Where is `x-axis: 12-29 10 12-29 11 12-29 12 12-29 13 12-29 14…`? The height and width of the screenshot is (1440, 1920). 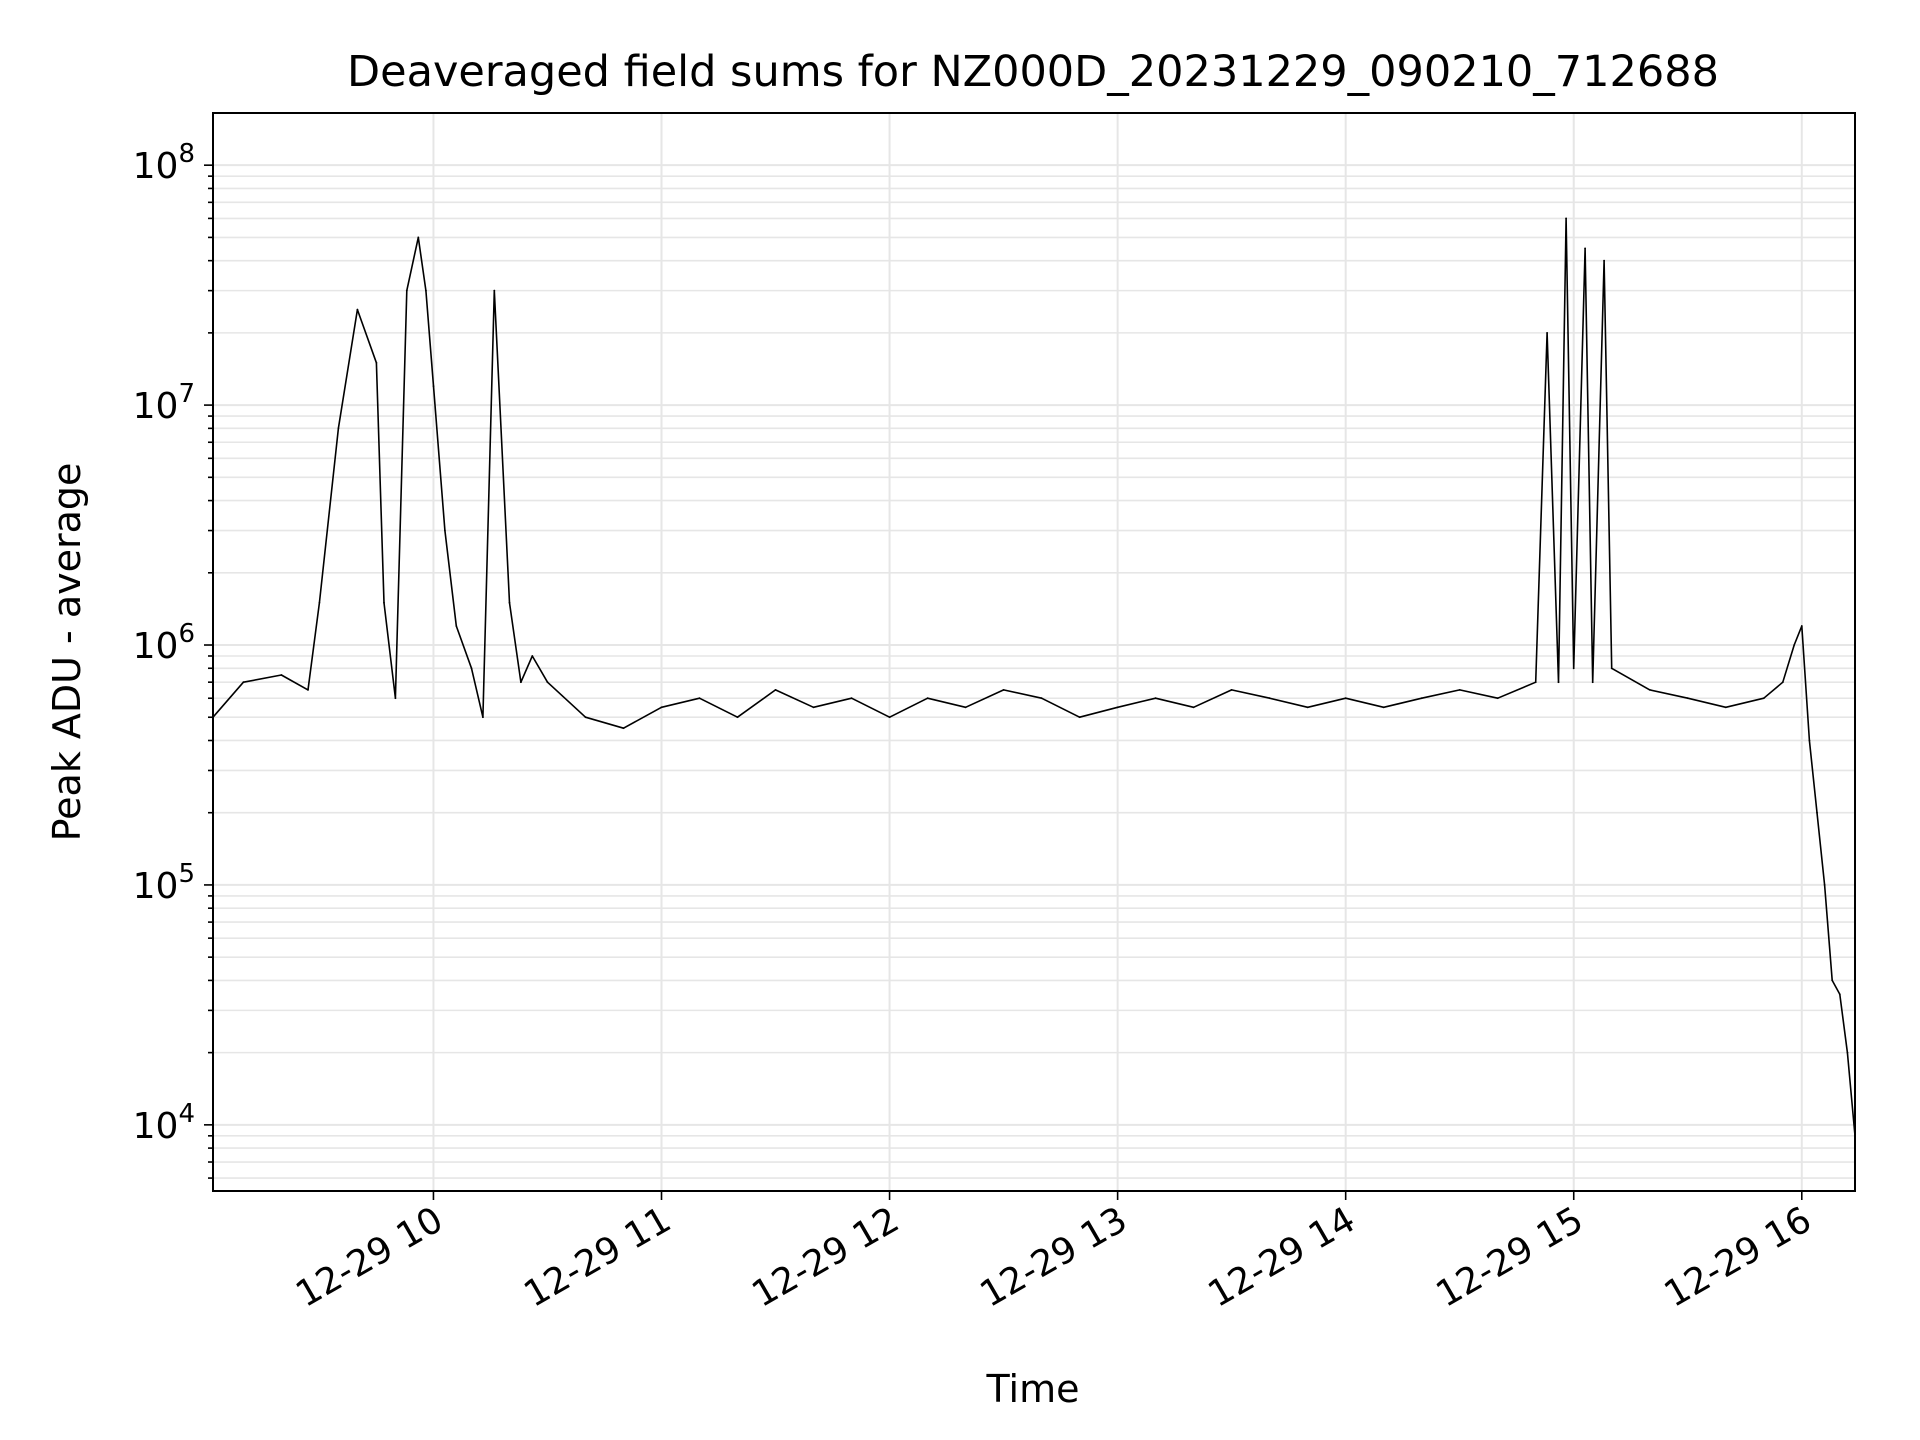
x-axis: 12-29 10 12-29 11 12-29 12 12-29 13 12-29 14… is located at coordinates (1053, 1253).